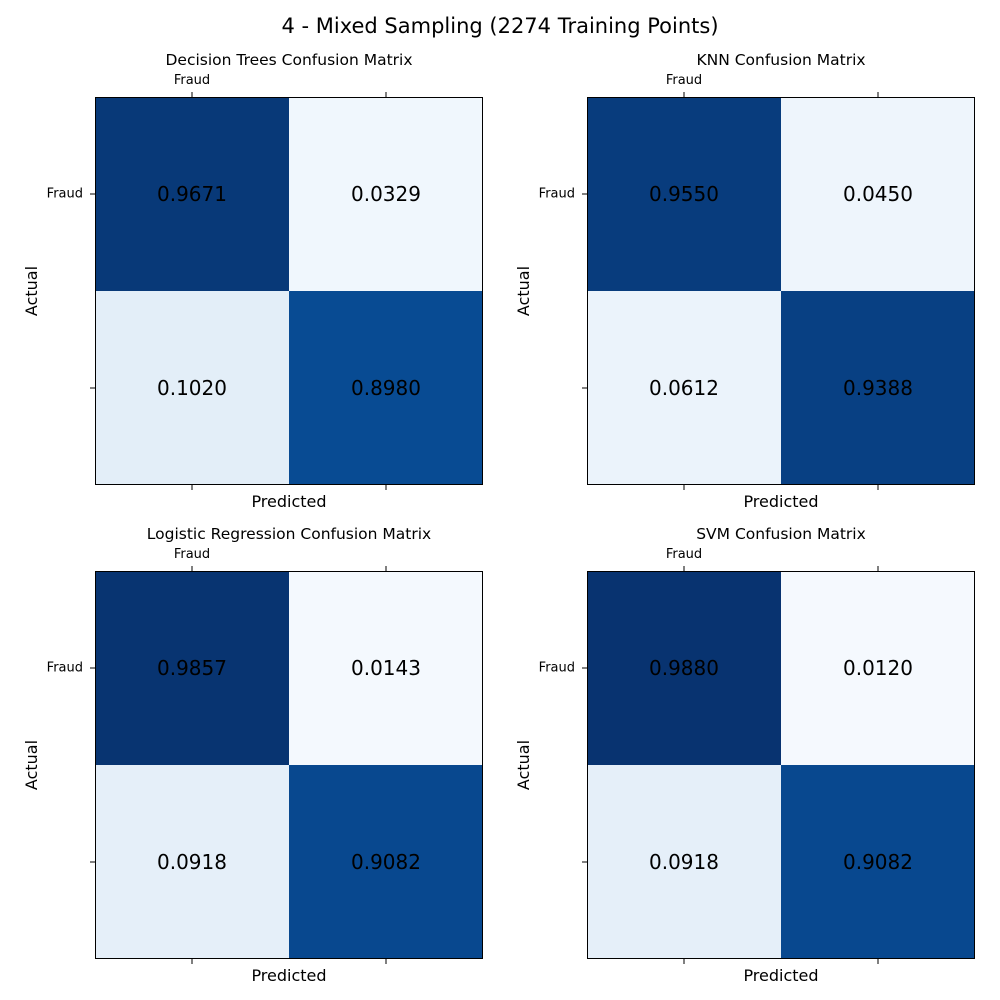 The image size is (1000, 1000). I want to click on cell-value-label: 0.0329, so click(386, 194).